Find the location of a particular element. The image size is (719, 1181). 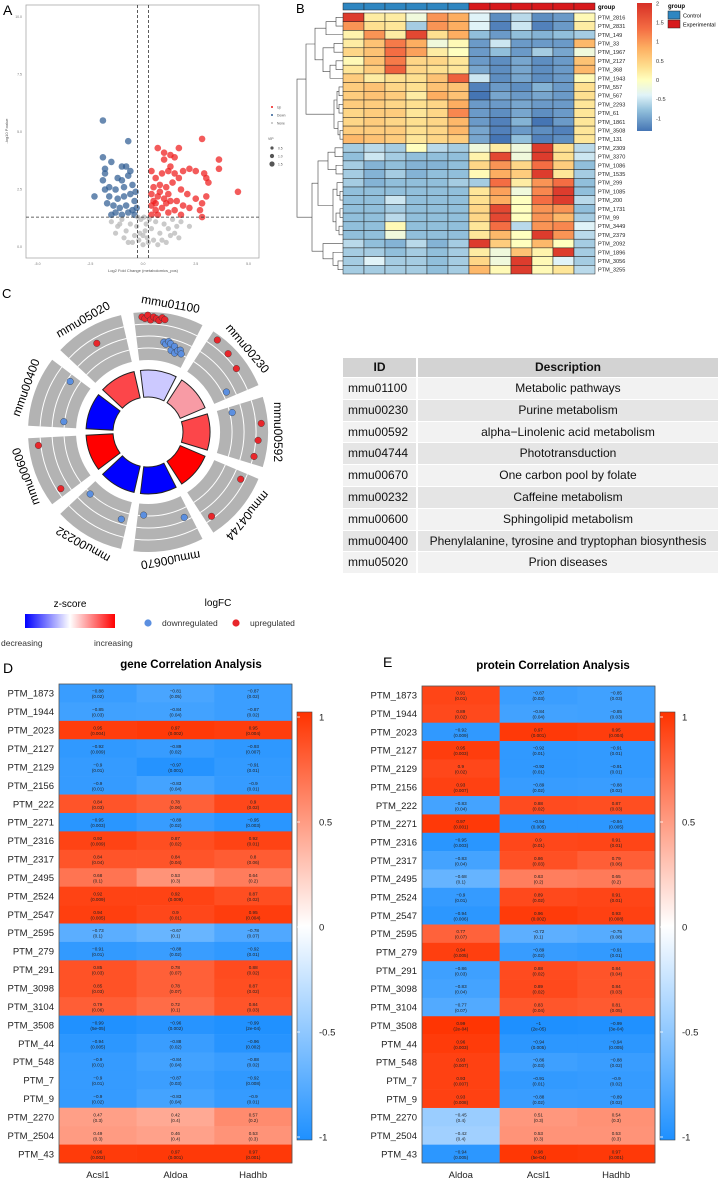

correlation-value: −0.86 is located at coordinates (539, 1060).